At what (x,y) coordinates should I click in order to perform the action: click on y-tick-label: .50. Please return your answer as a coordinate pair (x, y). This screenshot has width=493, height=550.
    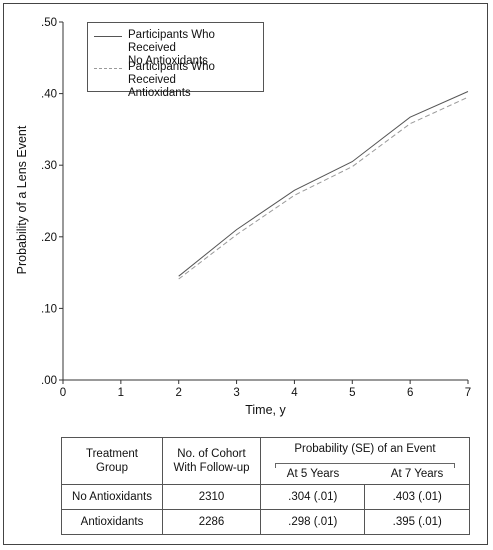
    Looking at the image, I should click on (49, 23).